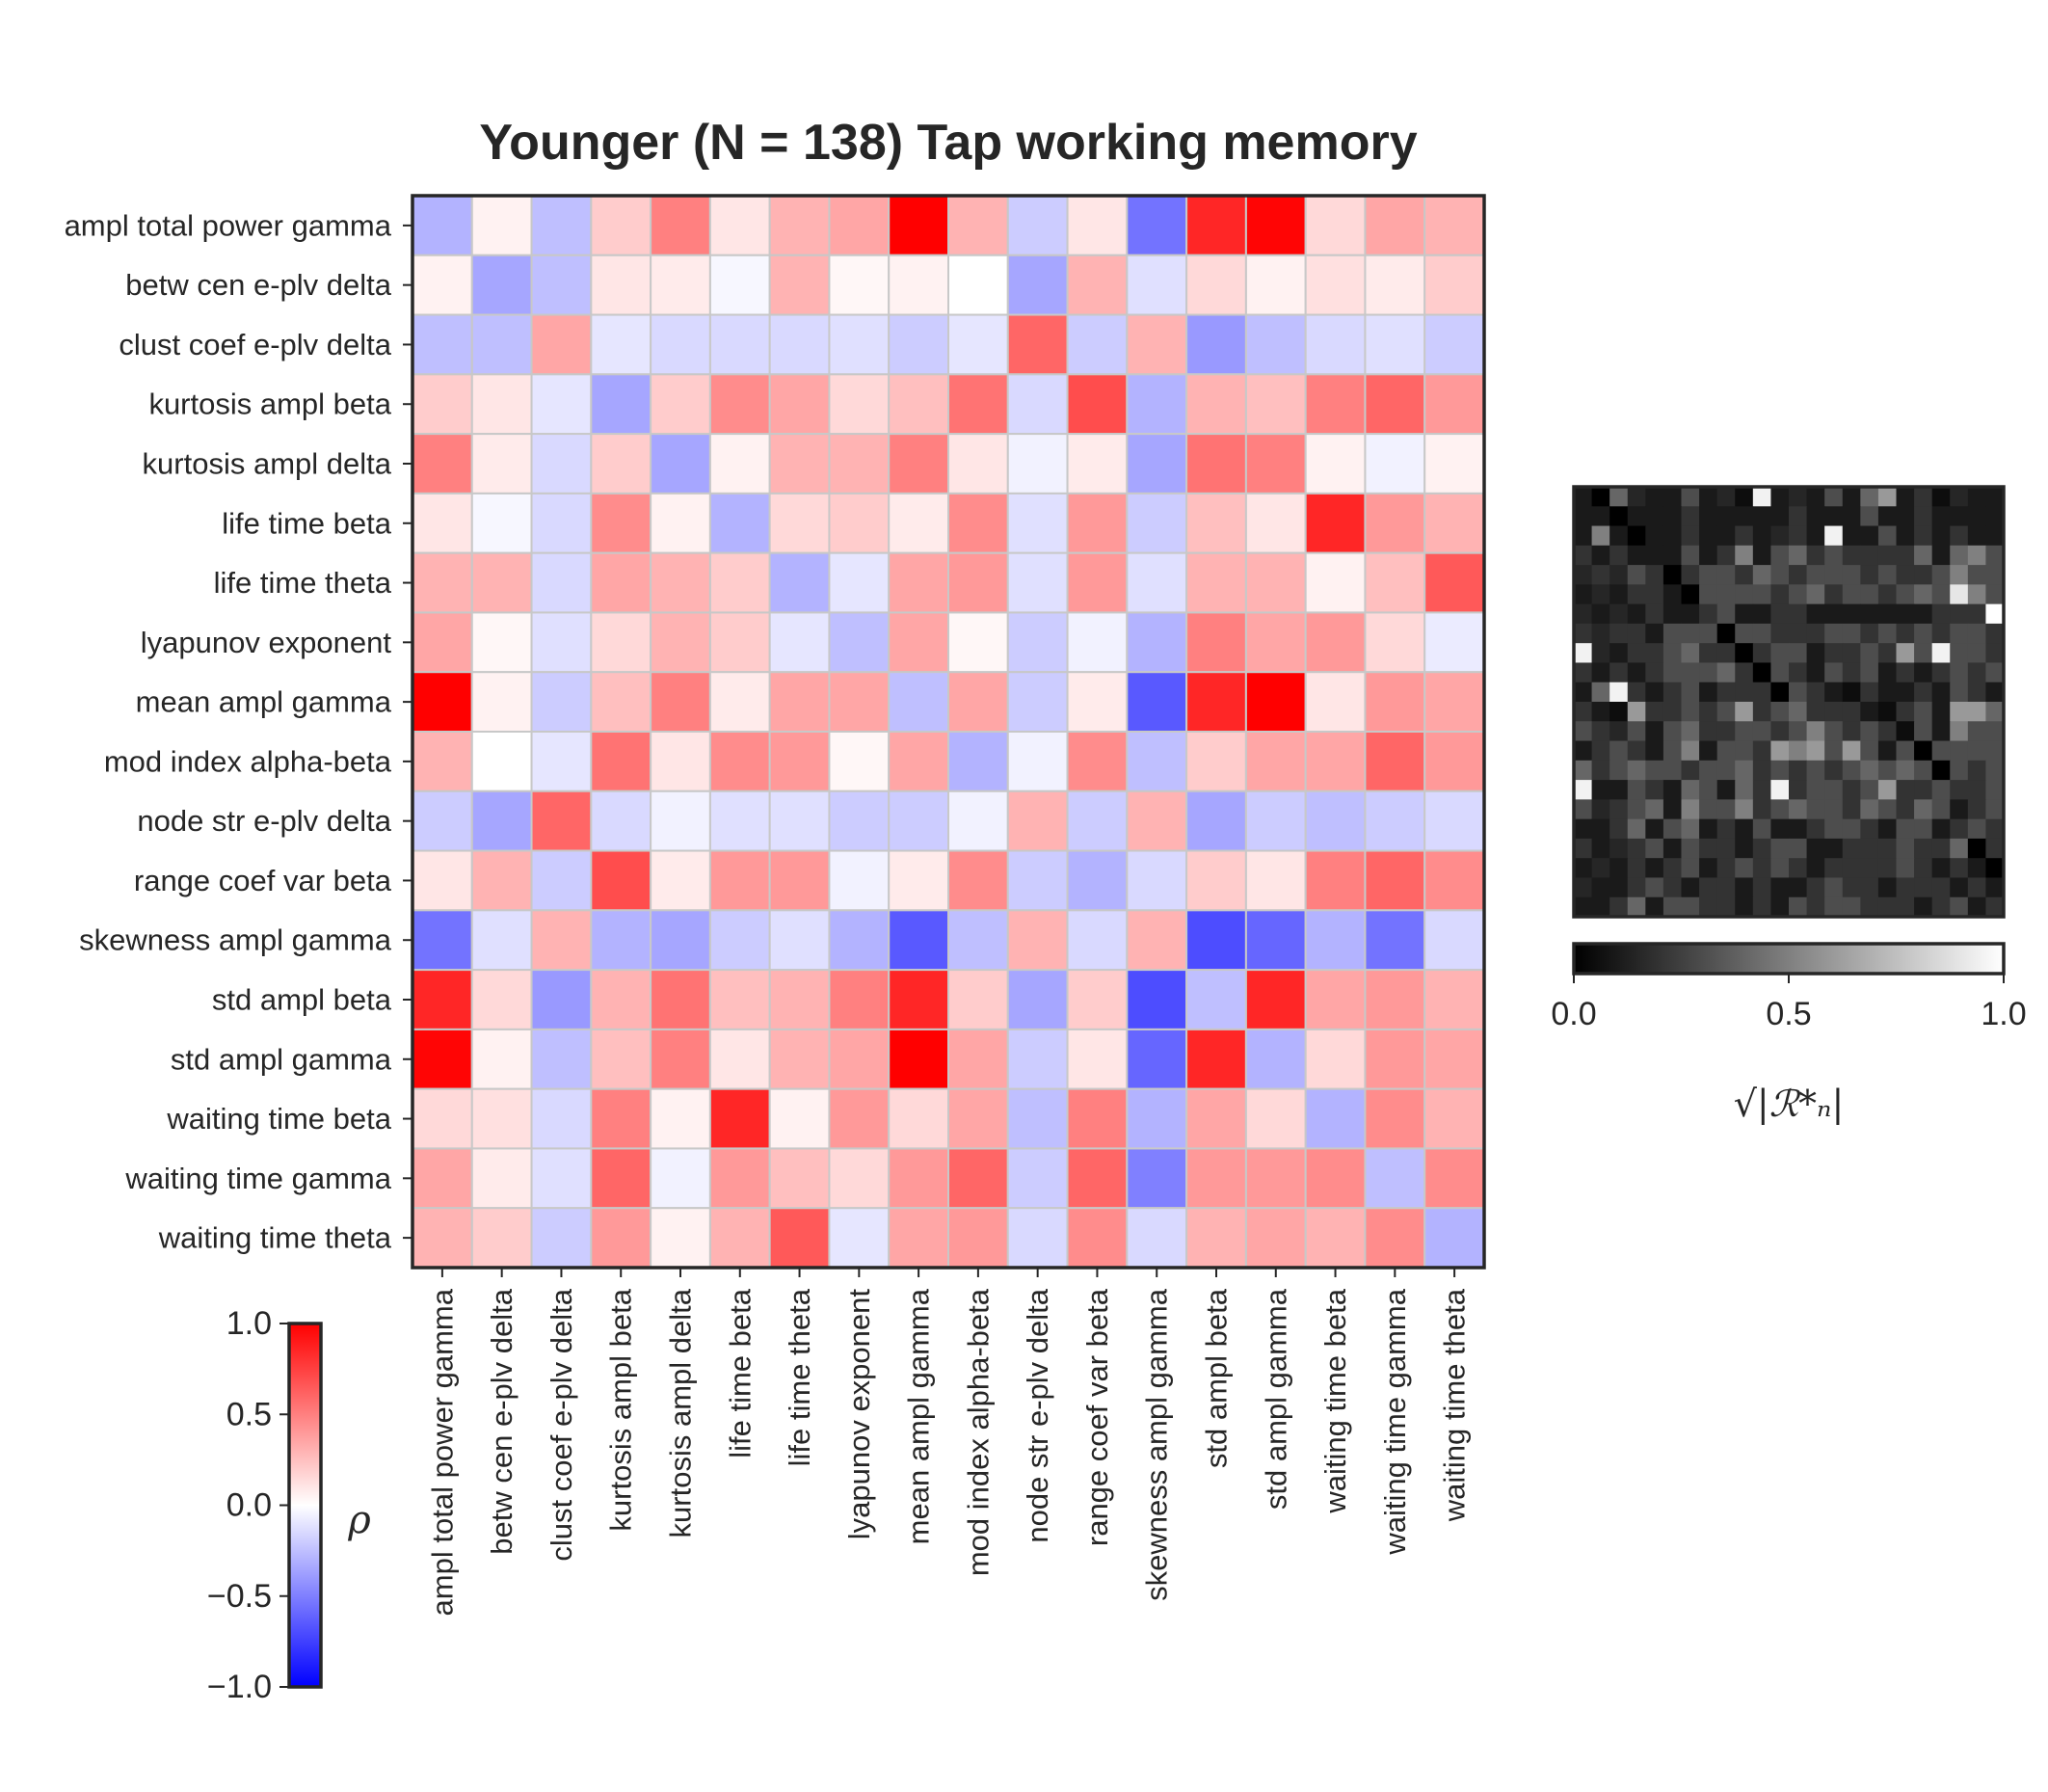 The image size is (2048, 1792). Describe the element at coordinates (248, 1505) in the screenshot. I see `rho-colorbar-ticks: 1.0 0.5 0.0 −0.5 −1.0` at that location.